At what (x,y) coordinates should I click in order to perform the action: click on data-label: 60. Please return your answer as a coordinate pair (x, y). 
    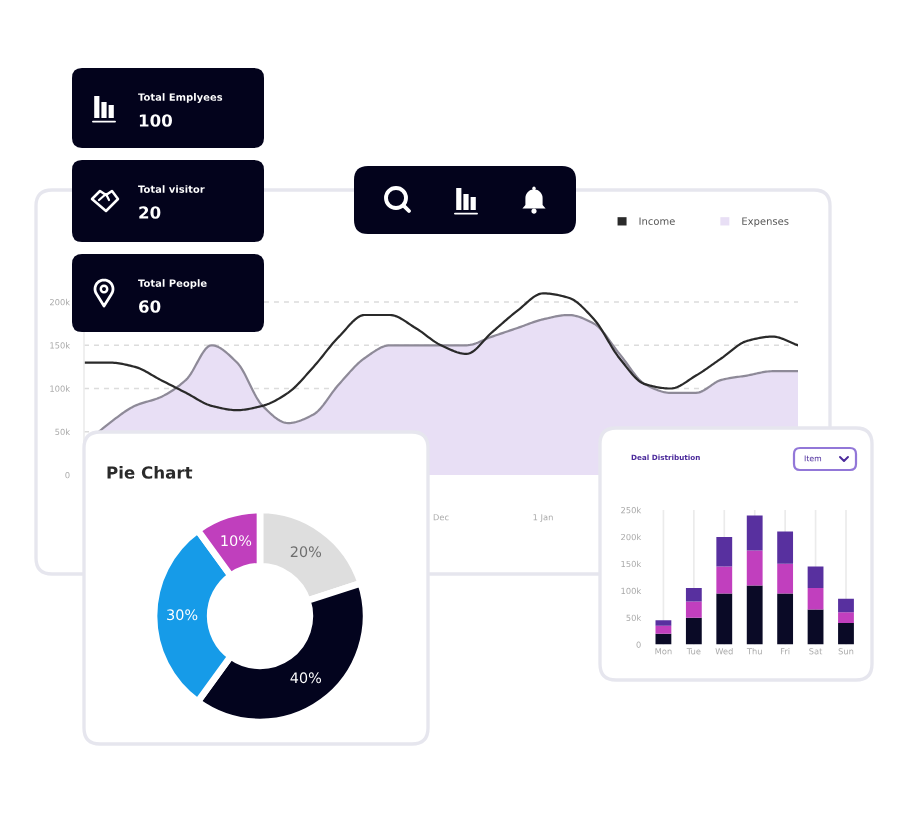
    Looking at the image, I should click on (150, 306).